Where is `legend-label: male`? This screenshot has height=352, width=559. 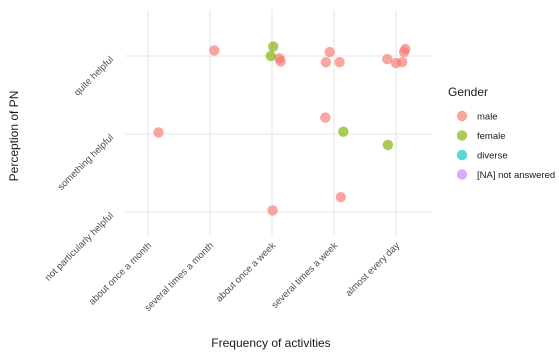 legend-label: male is located at coordinates (487, 117).